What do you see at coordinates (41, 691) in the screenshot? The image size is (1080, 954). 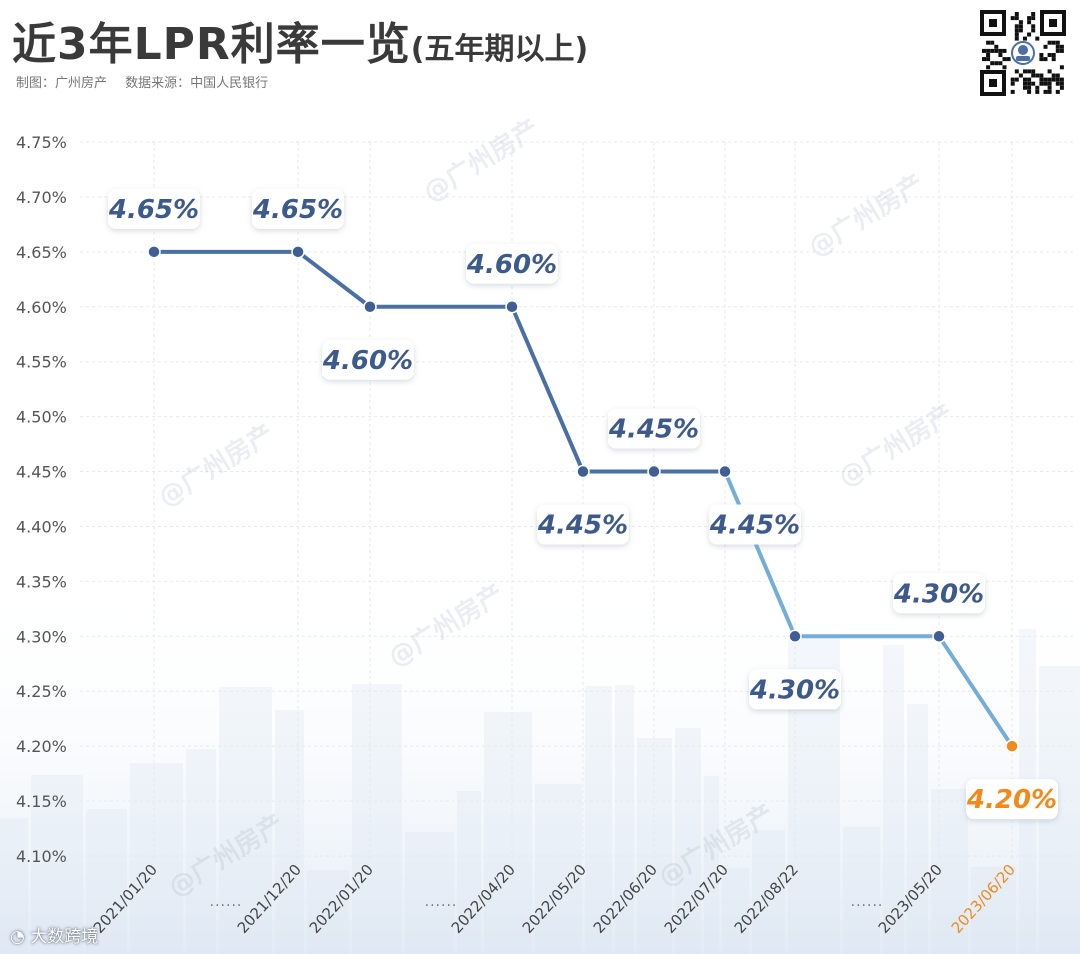 I see `y-tick-label: 4.25%` at bounding box center [41, 691].